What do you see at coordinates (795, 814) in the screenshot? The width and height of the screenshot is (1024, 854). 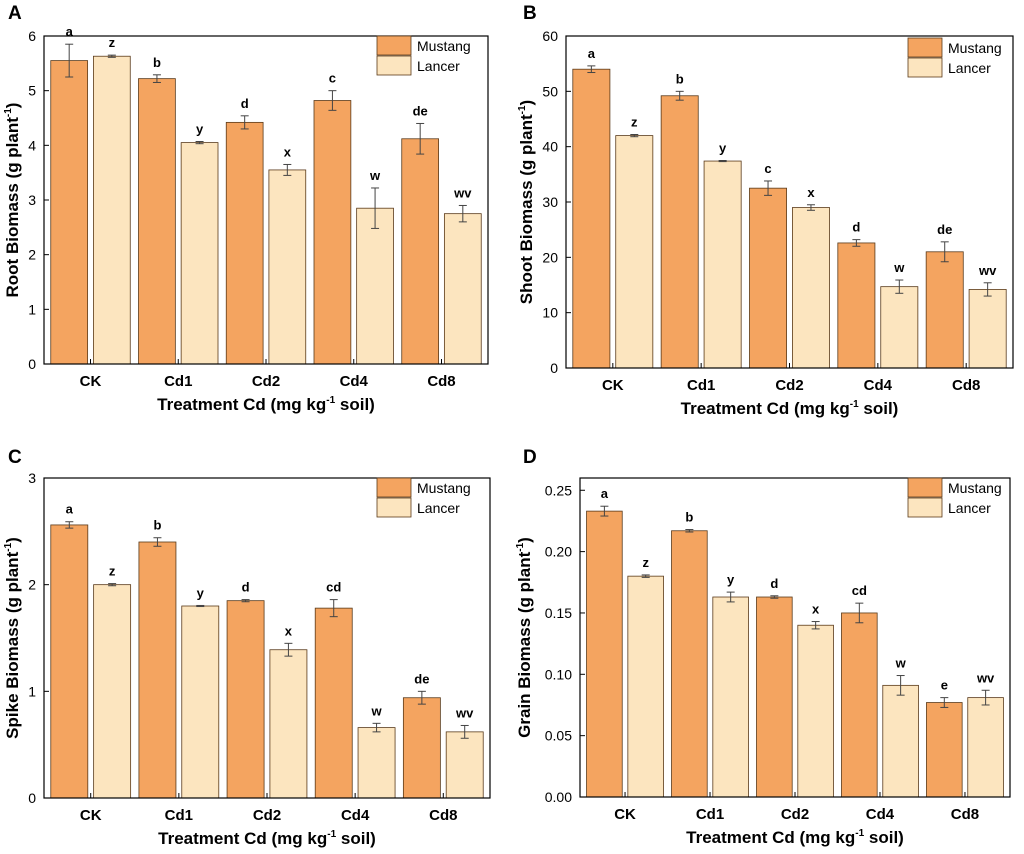 I see `x-tick-label: Cd2` at bounding box center [795, 814].